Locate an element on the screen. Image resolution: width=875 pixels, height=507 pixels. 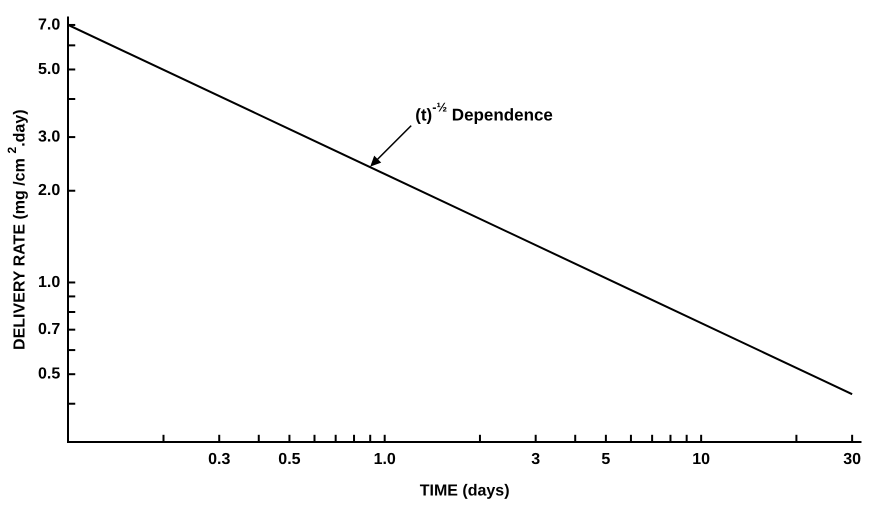
x-tick-label: 0.5 is located at coordinates (289, 459).